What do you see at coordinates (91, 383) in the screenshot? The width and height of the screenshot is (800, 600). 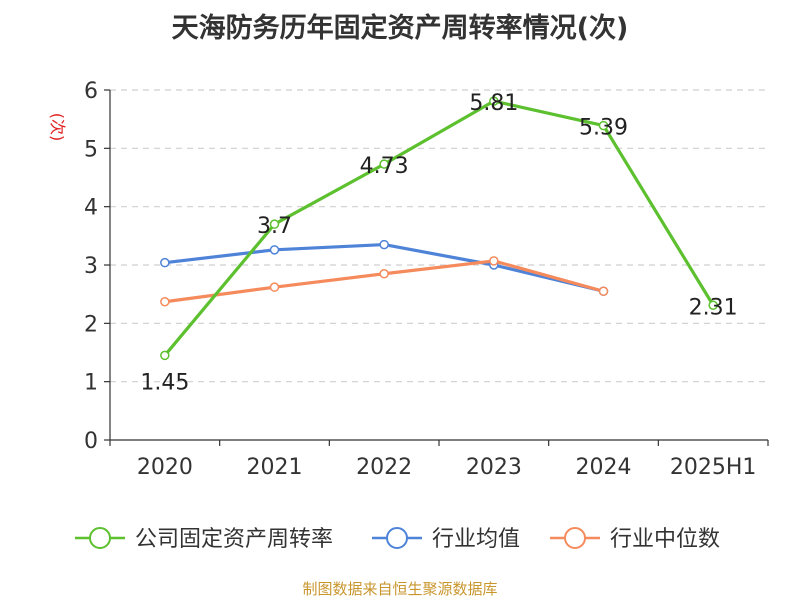 I see `y-tick-label: 1` at bounding box center [91, 383].